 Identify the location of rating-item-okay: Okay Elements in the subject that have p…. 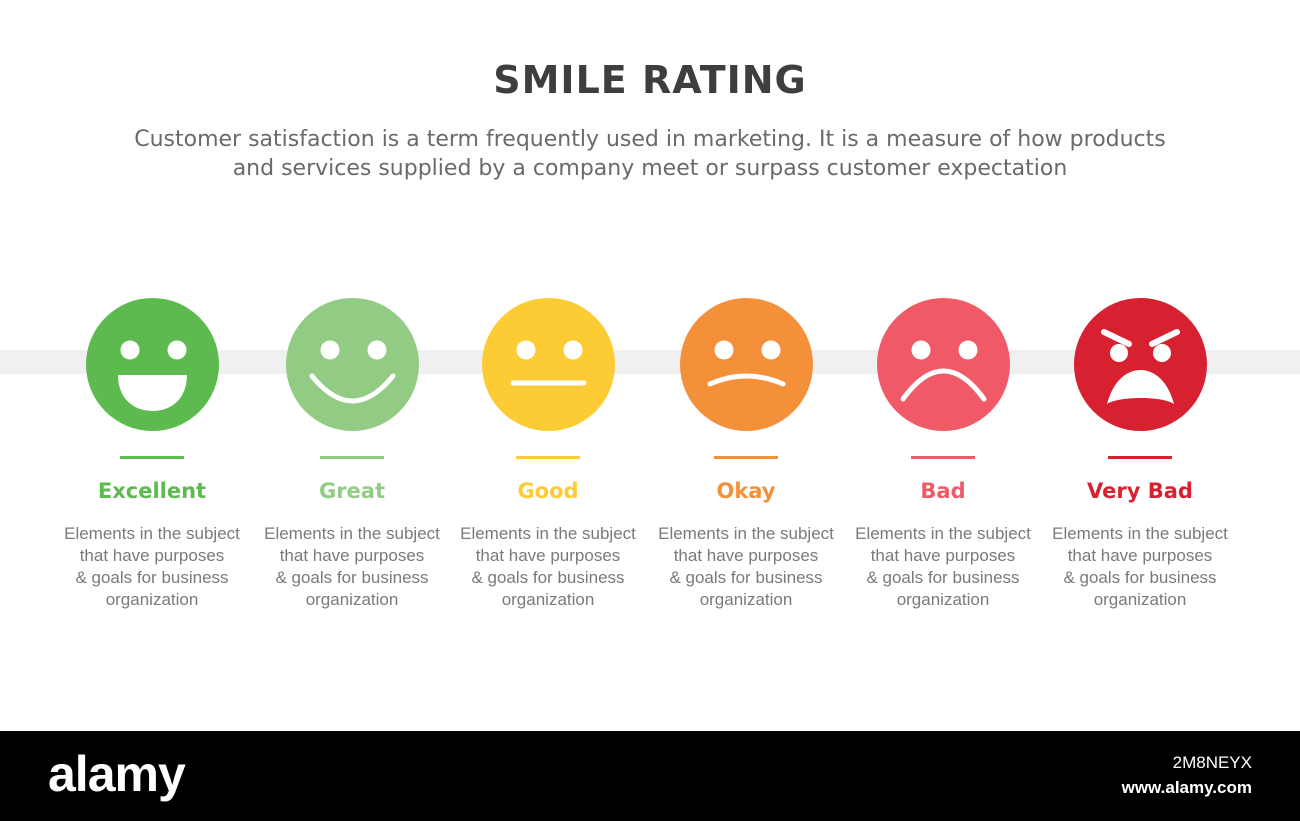
(746, 458).